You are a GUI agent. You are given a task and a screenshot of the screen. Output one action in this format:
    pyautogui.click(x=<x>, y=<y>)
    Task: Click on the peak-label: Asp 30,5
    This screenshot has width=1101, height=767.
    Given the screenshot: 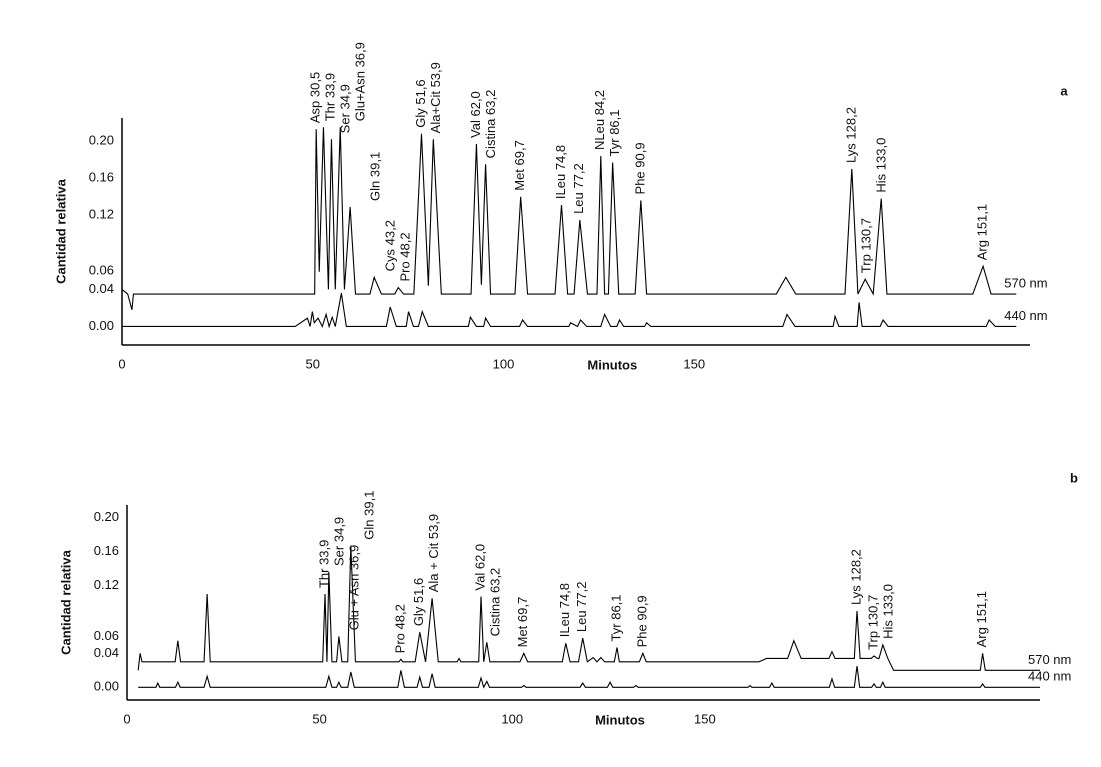 What is the action you would take?
    pyautogui.click(x=315, y=97)
    